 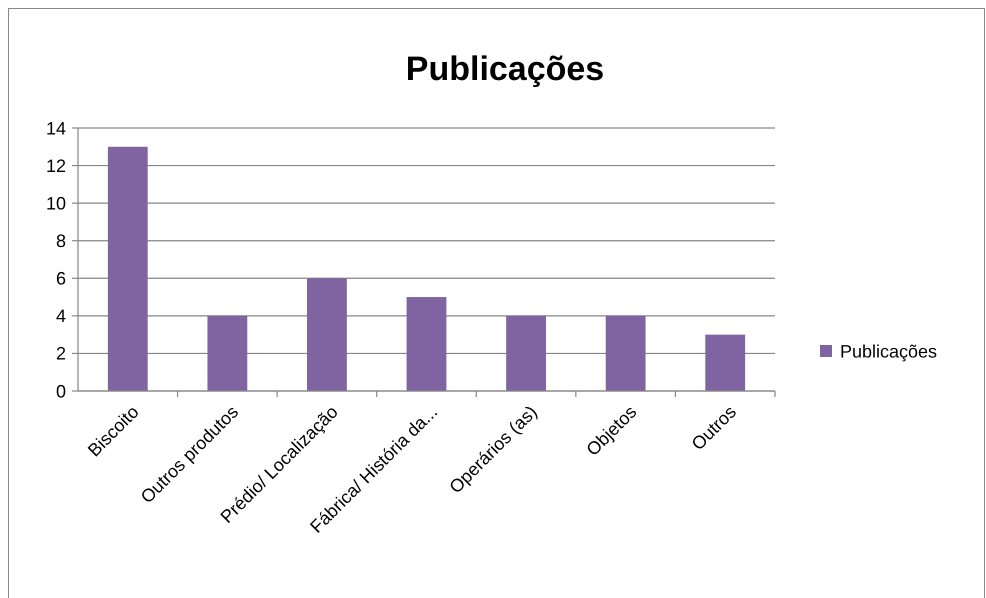 What do you see at coordinates (61, 278) in the screenshot?
I see `y-tick-label: 6` at bounding box center [61, 278].